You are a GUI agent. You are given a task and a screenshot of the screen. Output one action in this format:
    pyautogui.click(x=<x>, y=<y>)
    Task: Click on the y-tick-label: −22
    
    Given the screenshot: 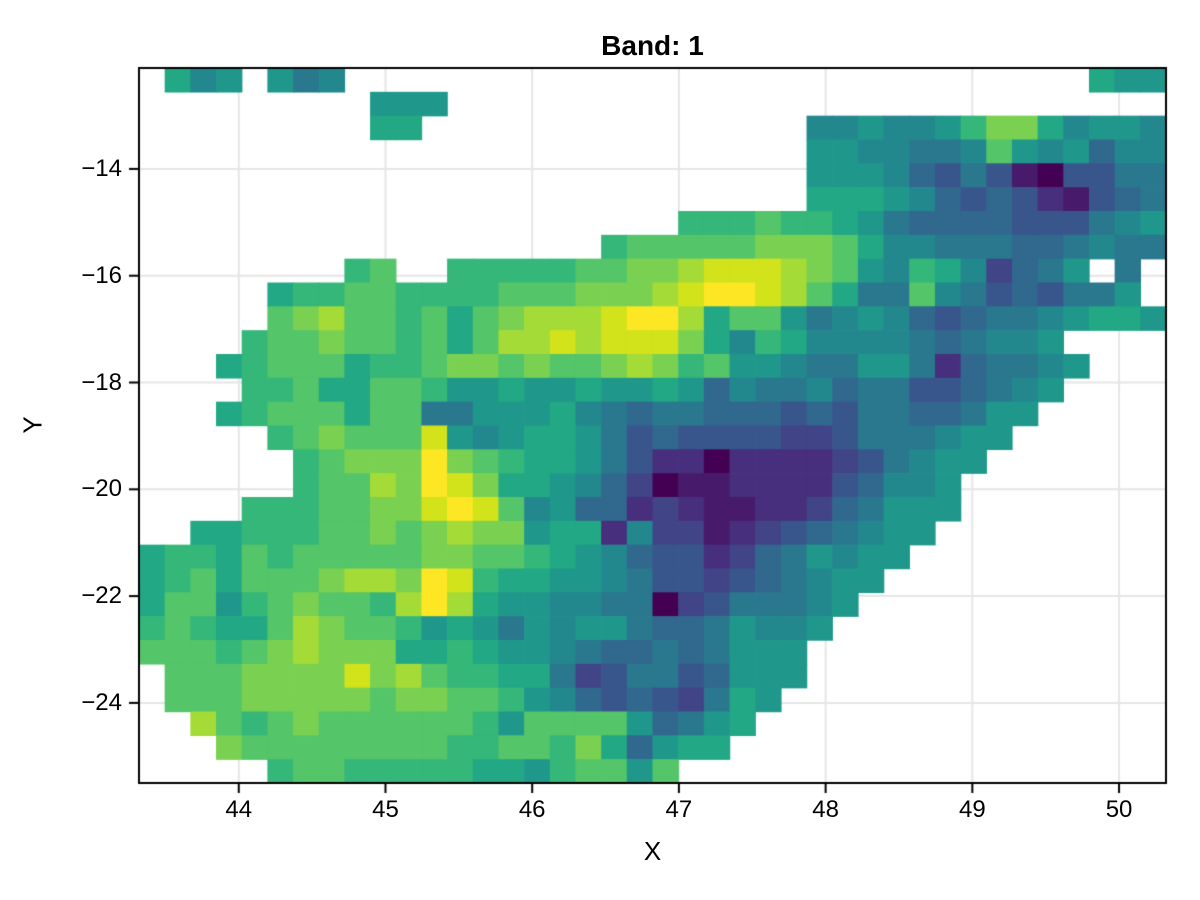 What is the action you would take?
    pyautogui.click(x=101, y=596)
    